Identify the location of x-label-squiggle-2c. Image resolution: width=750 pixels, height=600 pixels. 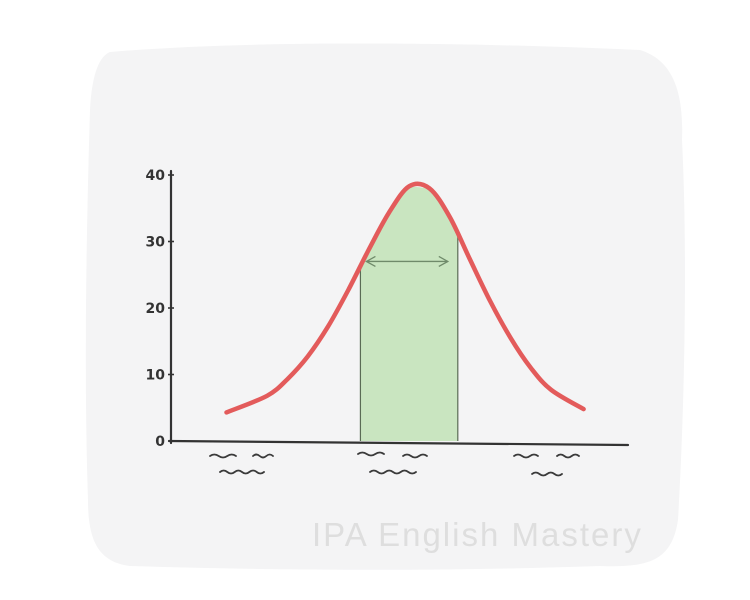
(393, 472).